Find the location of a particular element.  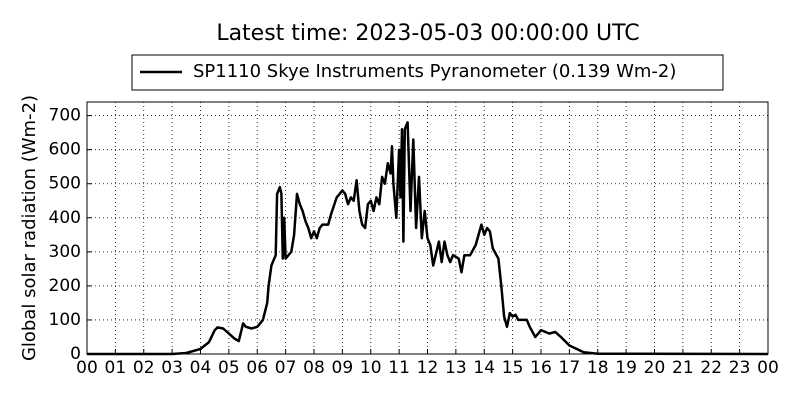

x-tick-label: 21 is located at coordinates (683, 368).